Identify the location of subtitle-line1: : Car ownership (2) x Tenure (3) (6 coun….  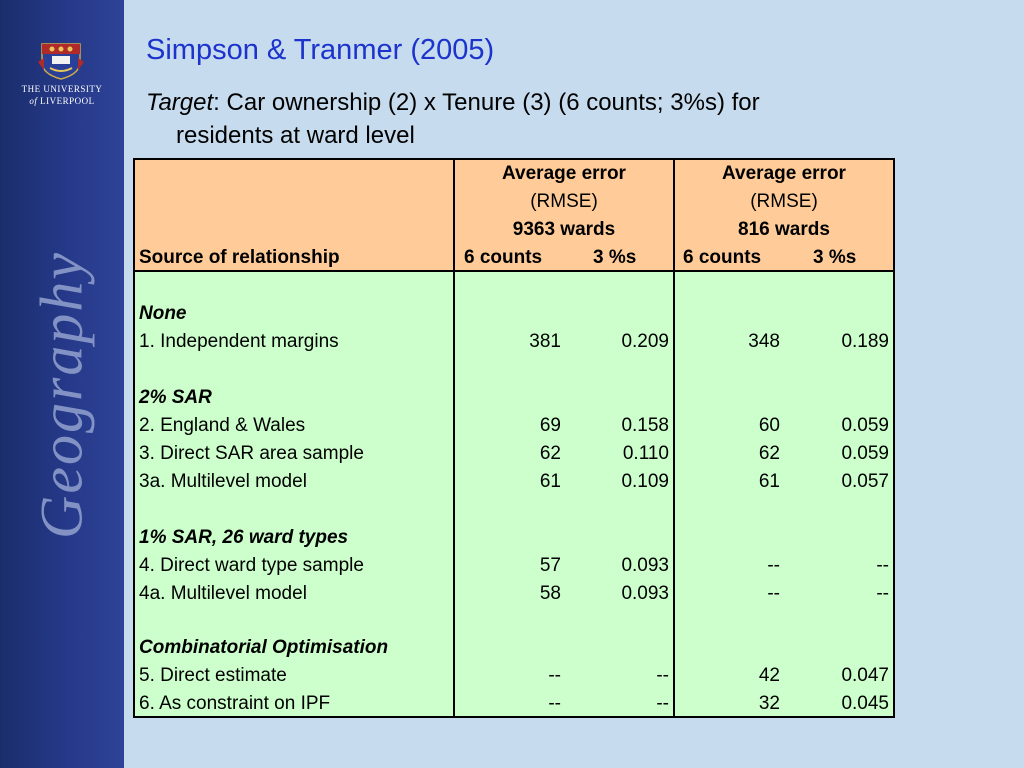
(486, 102).